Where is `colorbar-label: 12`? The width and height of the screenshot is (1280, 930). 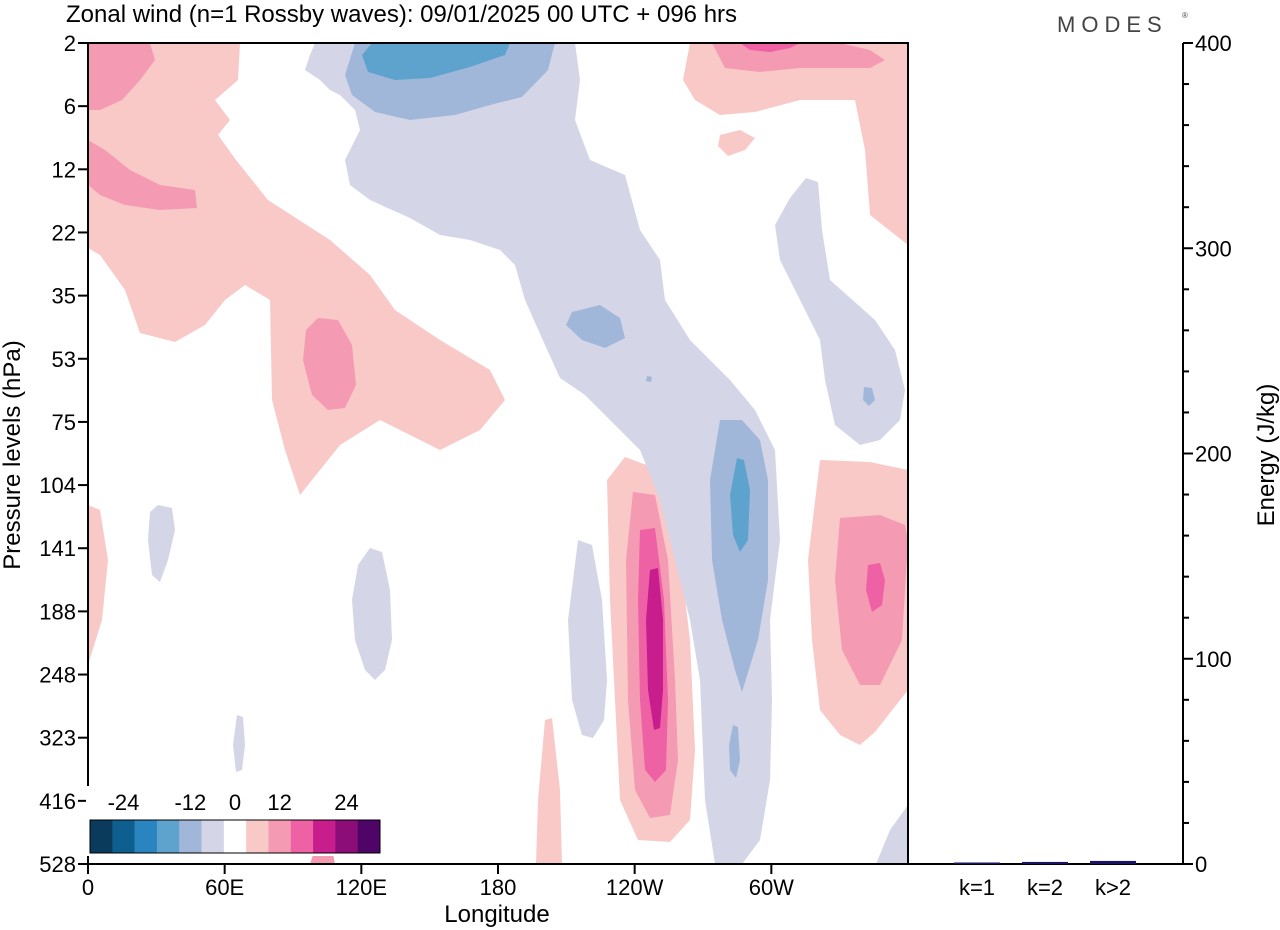
colorbar-label: 12 is located at coordinates (279, 802).